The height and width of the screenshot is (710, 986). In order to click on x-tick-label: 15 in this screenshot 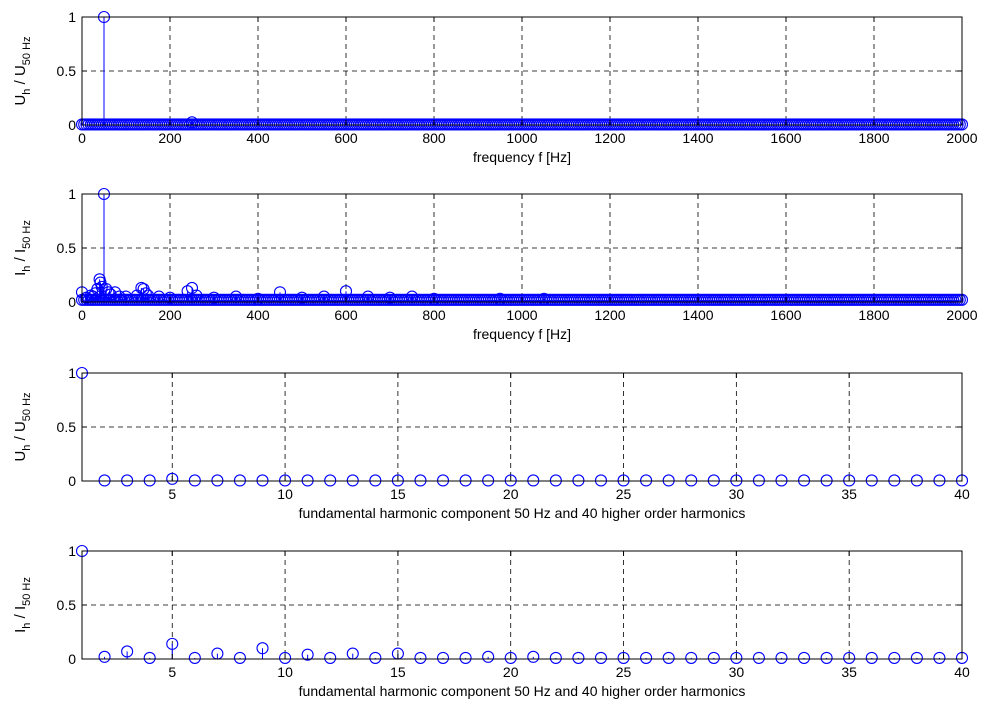, I will do `click(398, 494)`.